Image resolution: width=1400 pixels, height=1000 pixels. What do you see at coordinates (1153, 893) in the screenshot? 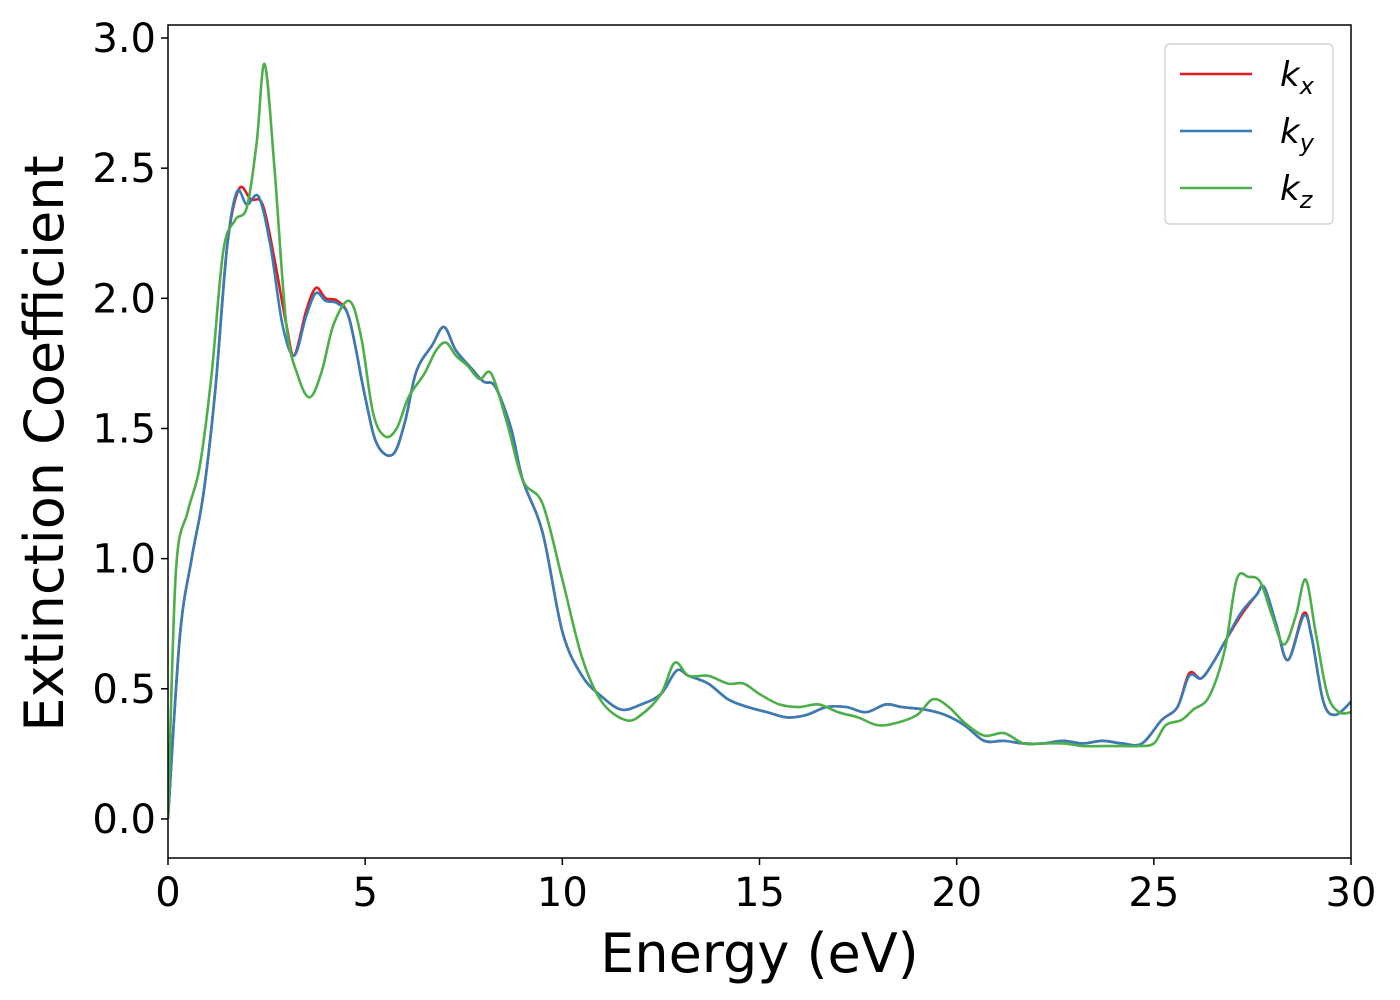
I see `x-tick-label: 25` at bounding box center [1153, 893].